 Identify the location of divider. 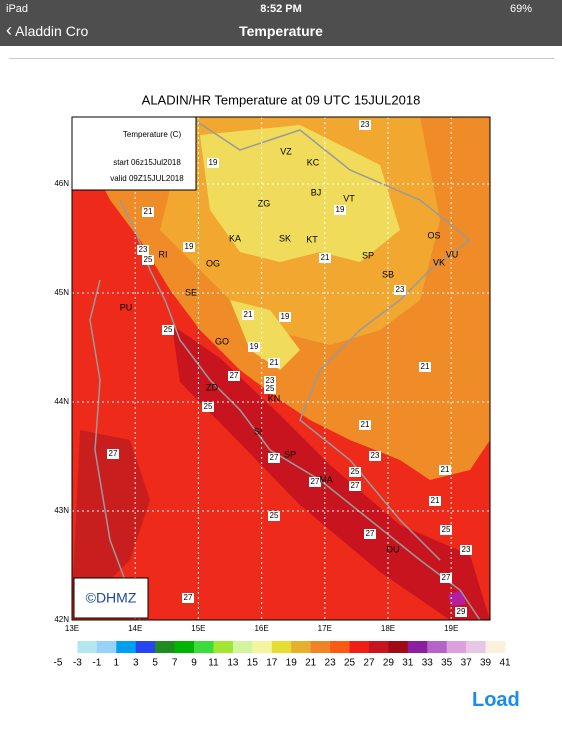
(281, 58).